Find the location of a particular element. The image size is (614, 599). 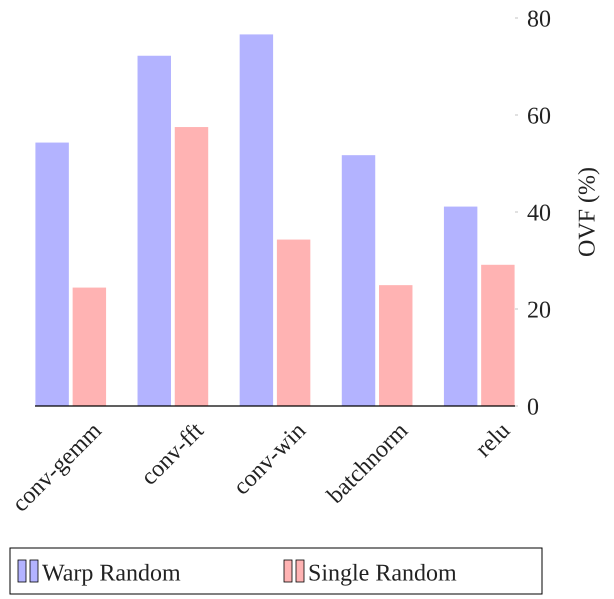

y-tick-label: 80 is located at coordinates (539, 19).